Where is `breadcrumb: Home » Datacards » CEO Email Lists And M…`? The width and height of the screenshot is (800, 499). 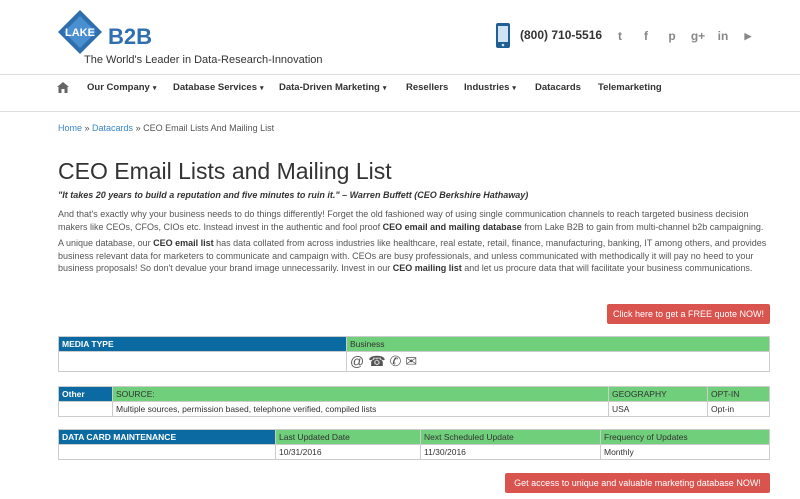 breadcrumb: Home » Datacards » CEO Email Lists And M… is located at coordinates (166, 128).